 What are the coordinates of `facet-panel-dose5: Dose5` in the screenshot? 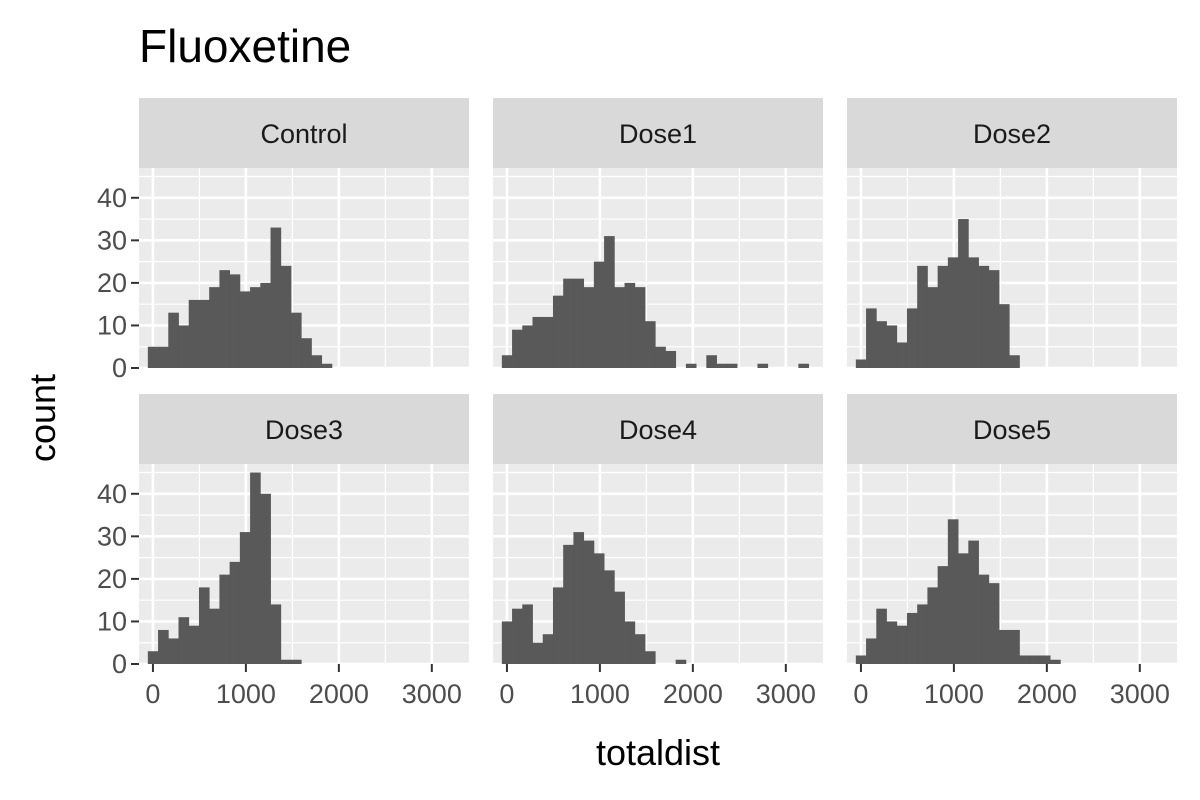 It's located at (1012, 530).